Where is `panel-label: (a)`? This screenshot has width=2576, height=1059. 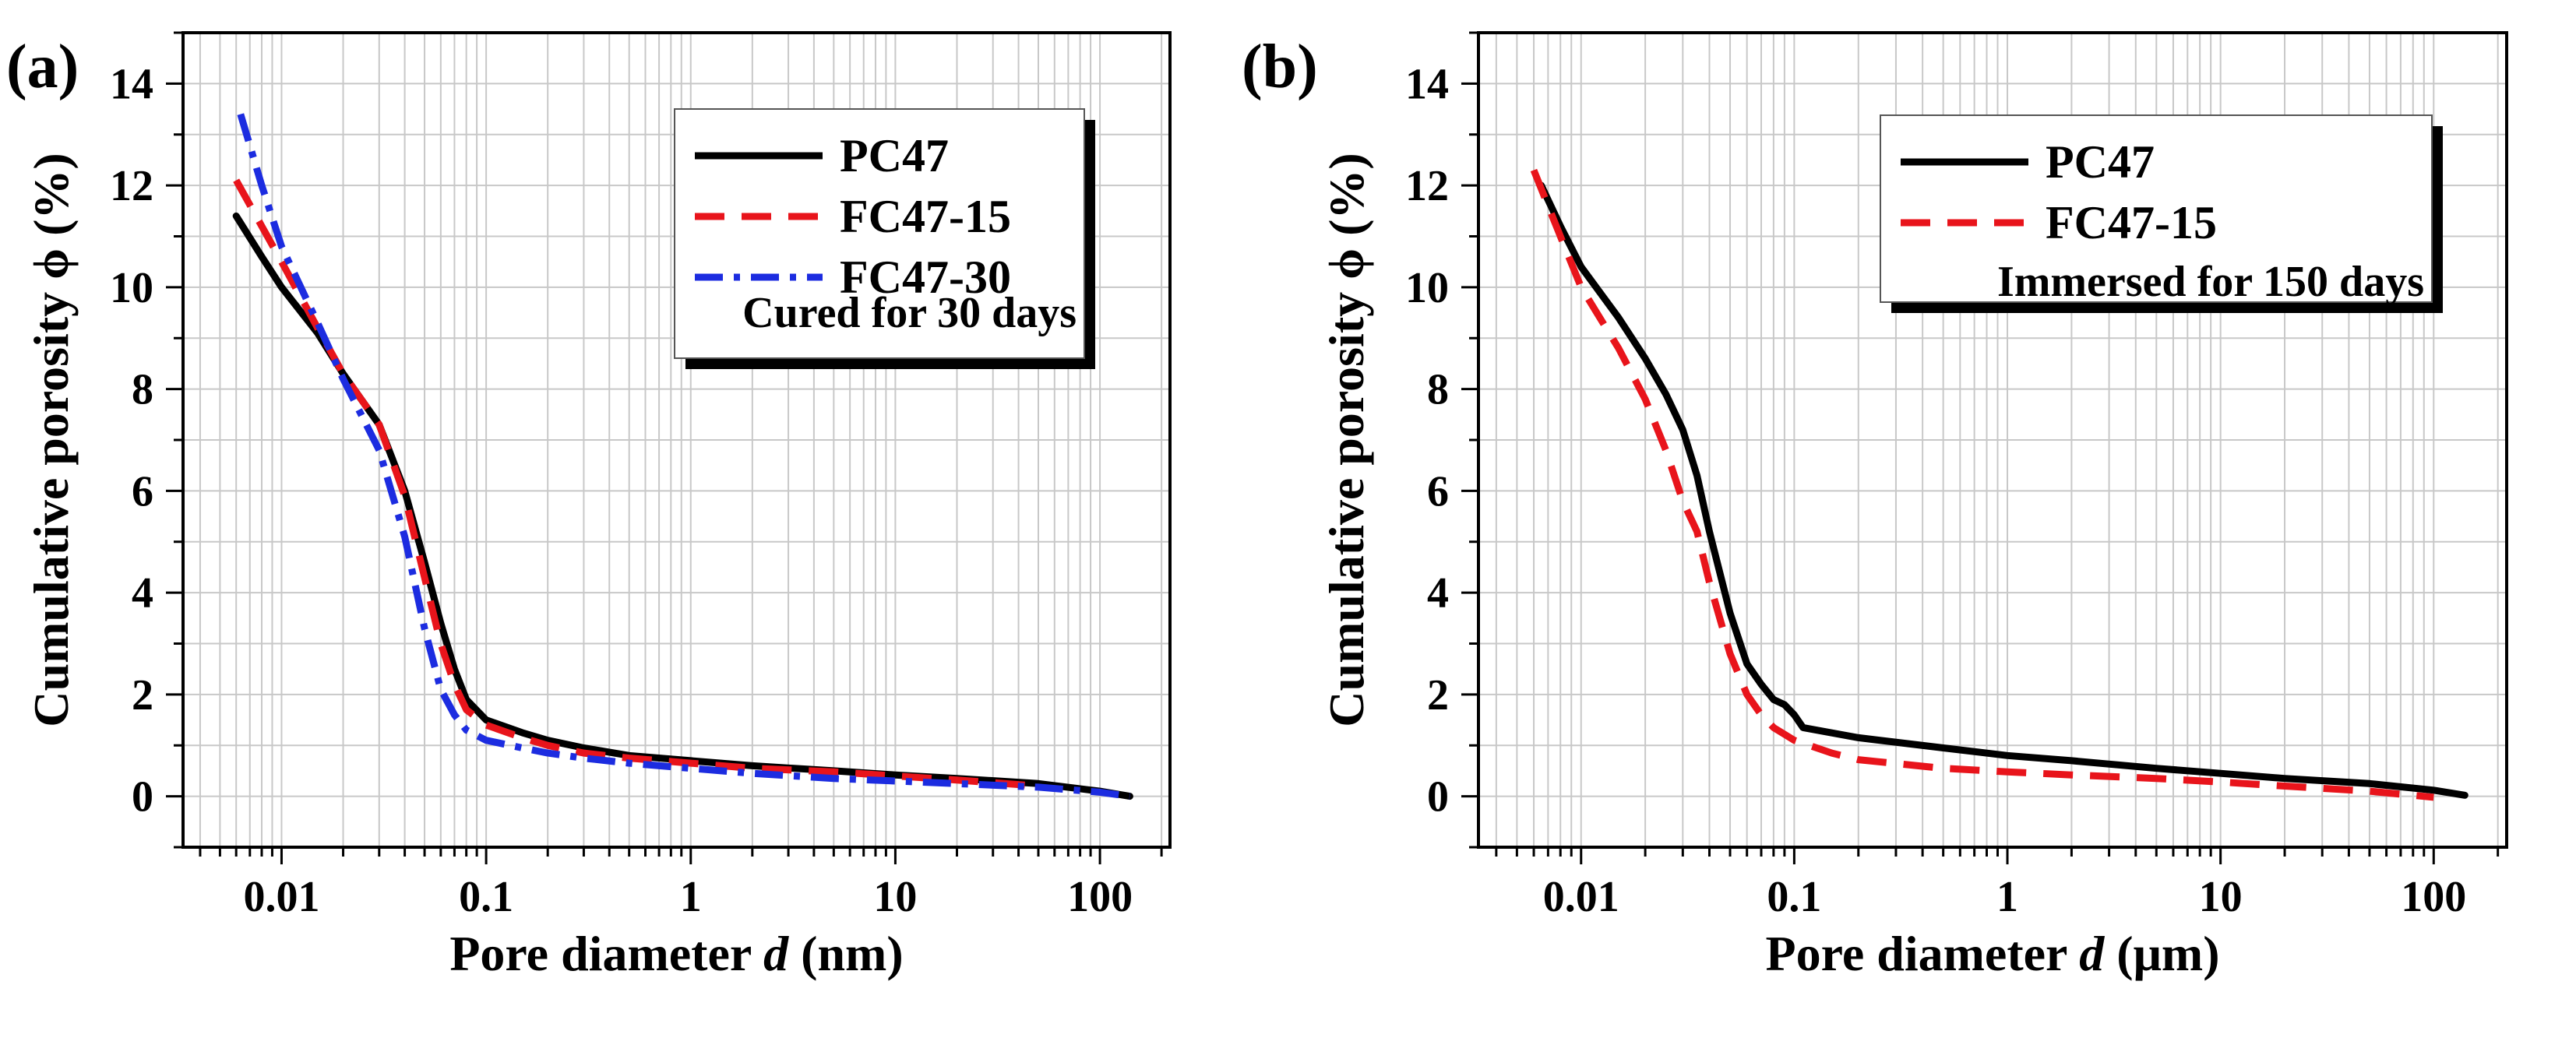
panel-label: (a) is located at coordinates (42, 67).